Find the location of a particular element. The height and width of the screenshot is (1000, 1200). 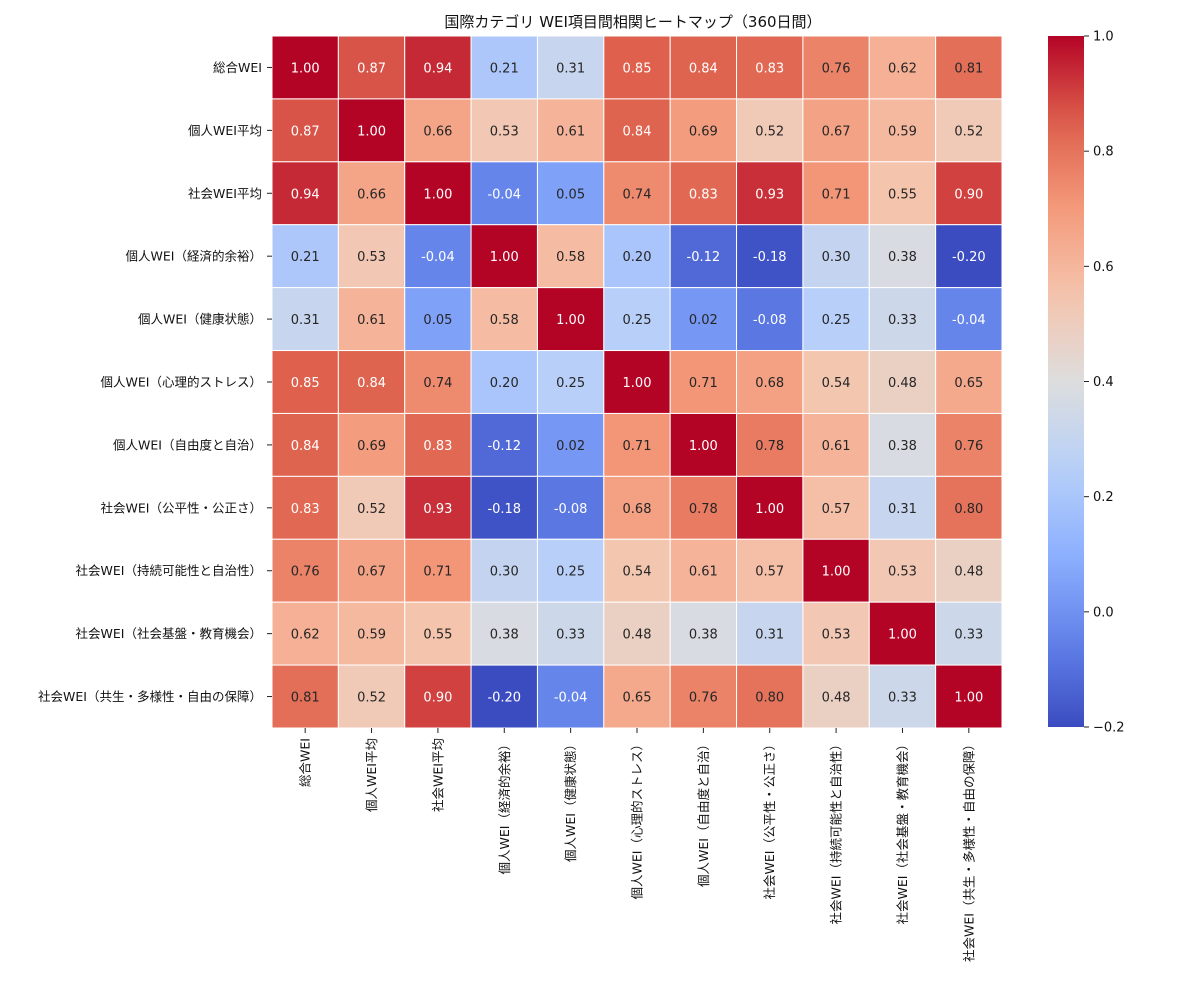

cell-value-label: 0.90 is located at coordinates (437, 698).